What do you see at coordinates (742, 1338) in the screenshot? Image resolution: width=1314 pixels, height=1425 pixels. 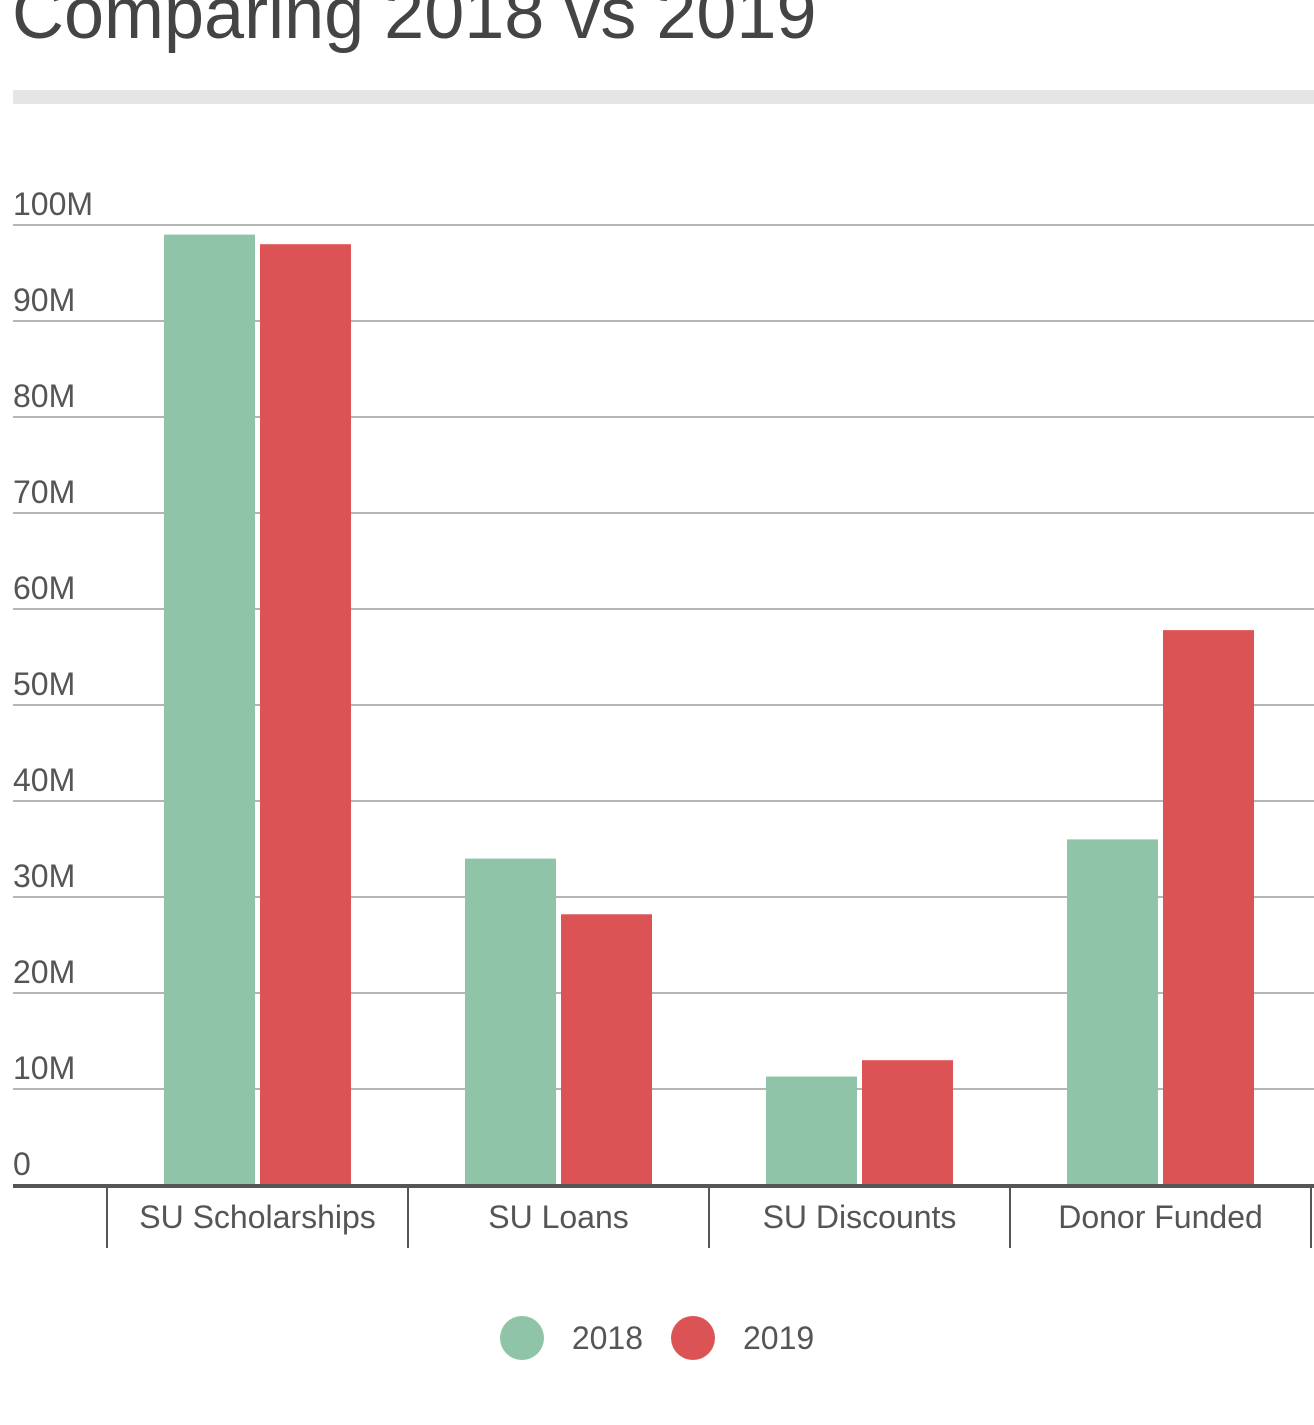 I see `legend-item-2019: 2019` at bounding box center [742, 1338].